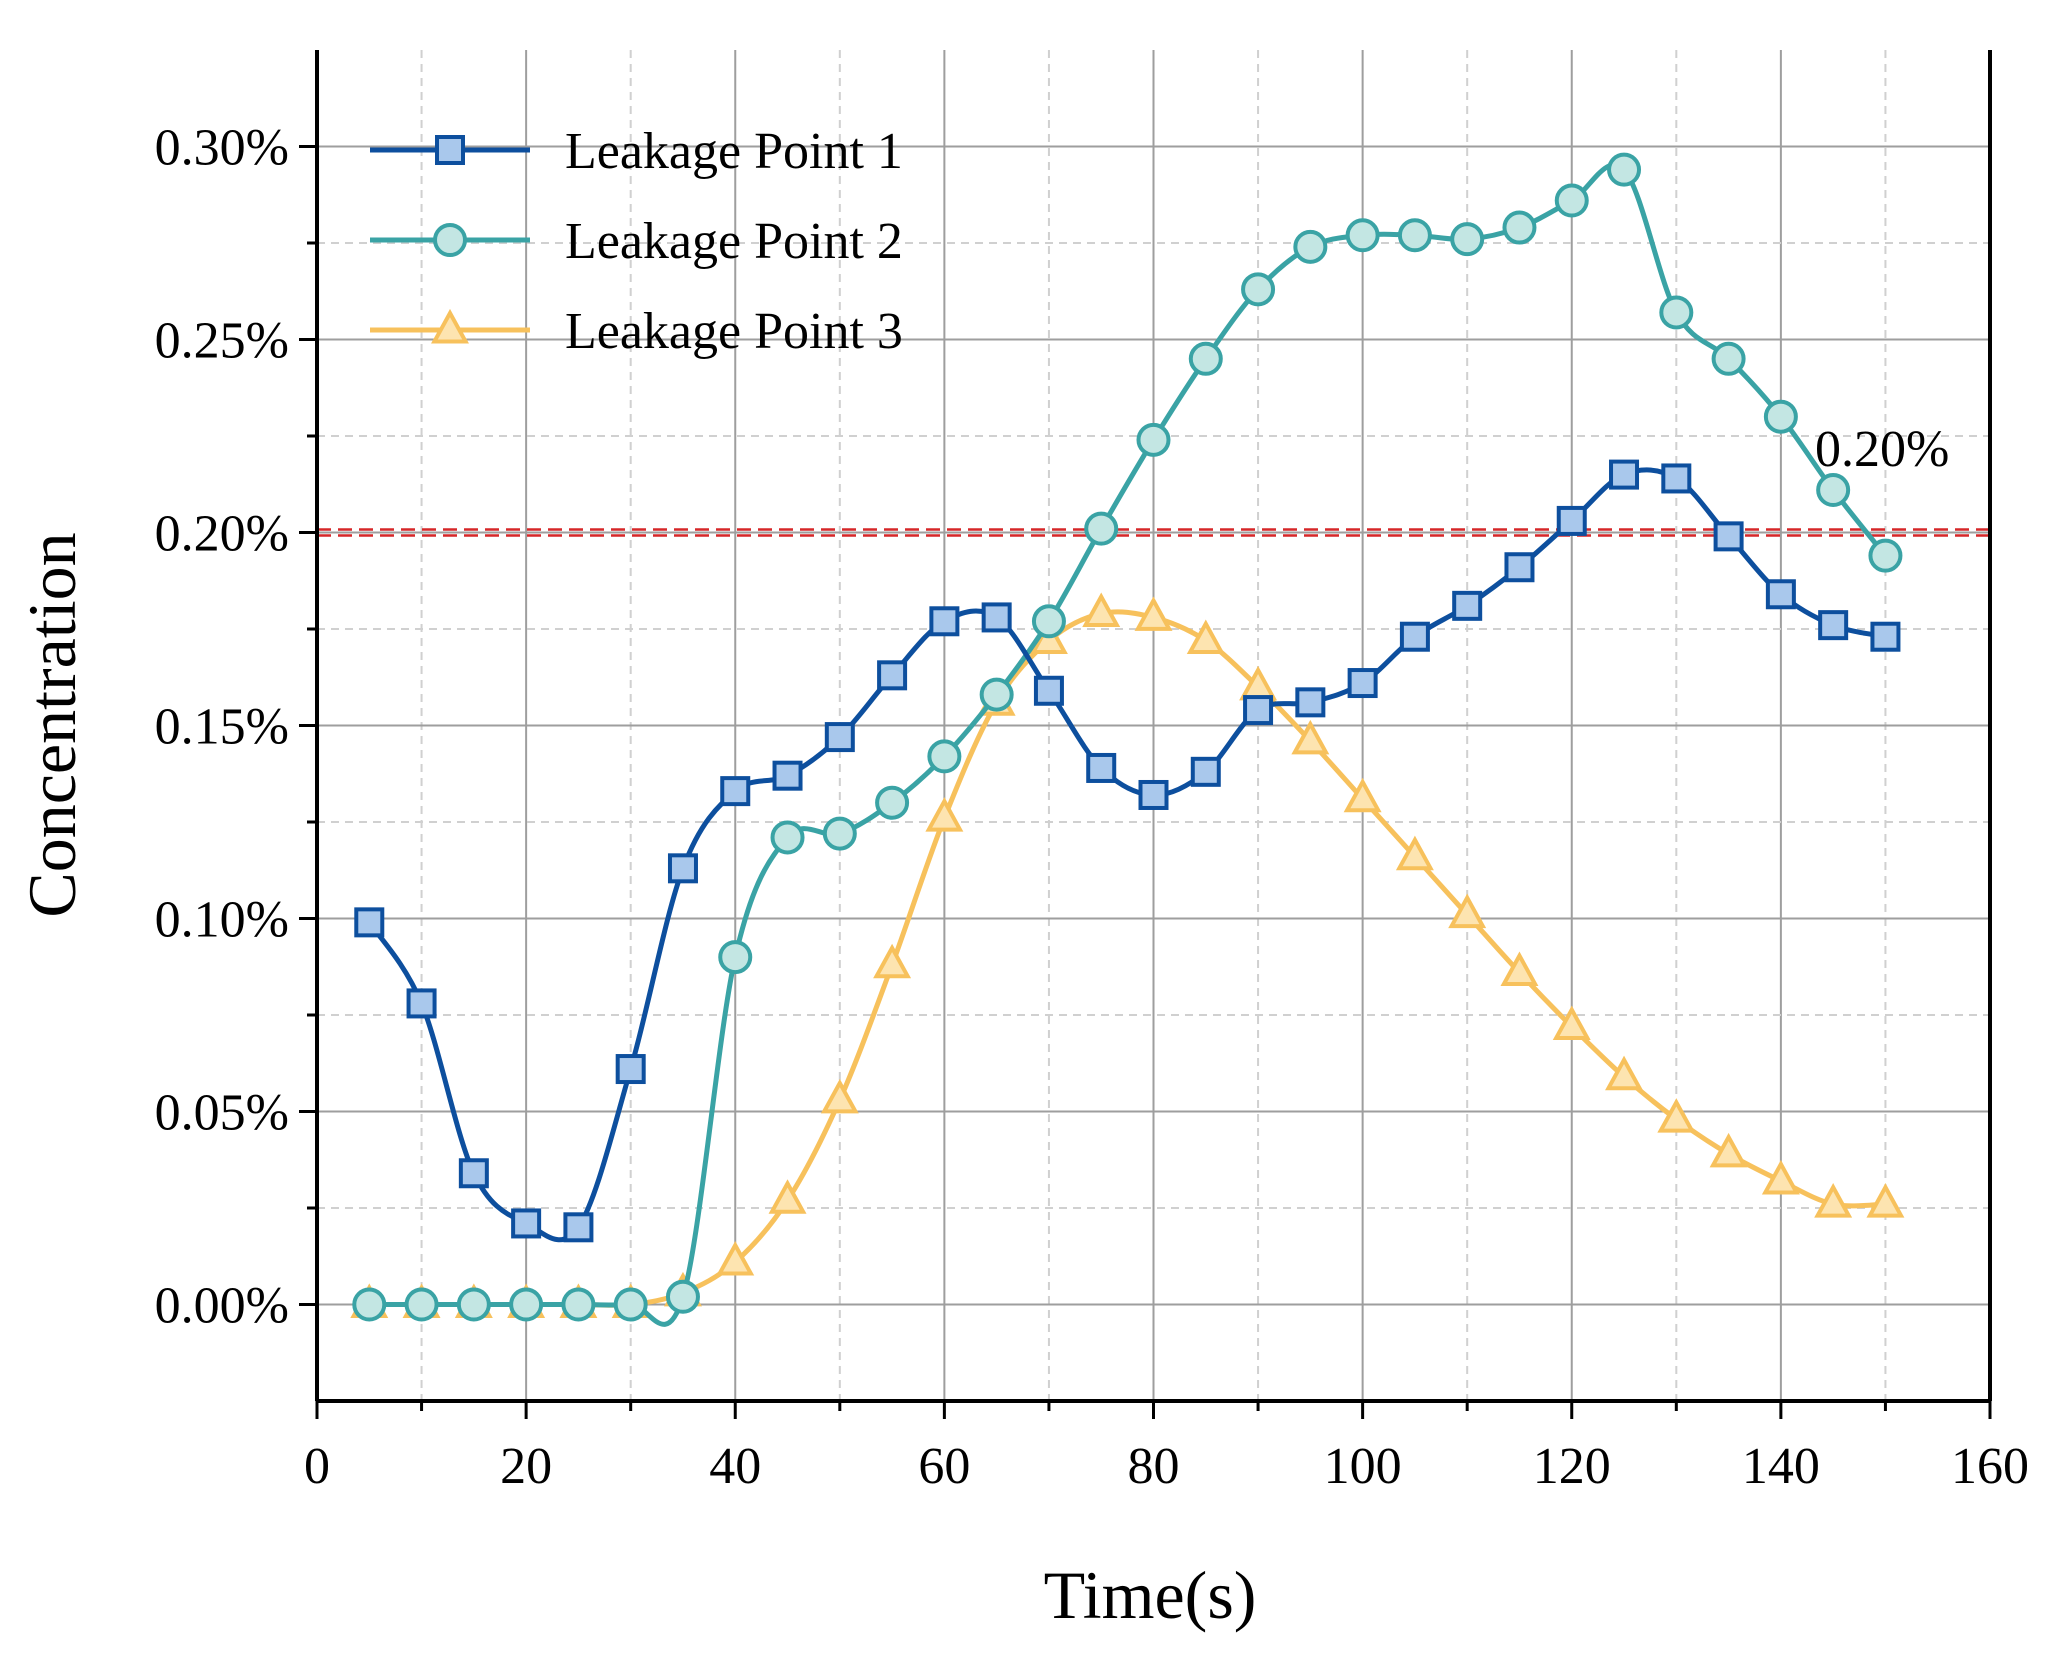 Image resolution: width=2057 pixels, height=1653 pixels. I want to click on y-tick-label: 0.20%, so click(222, 534).